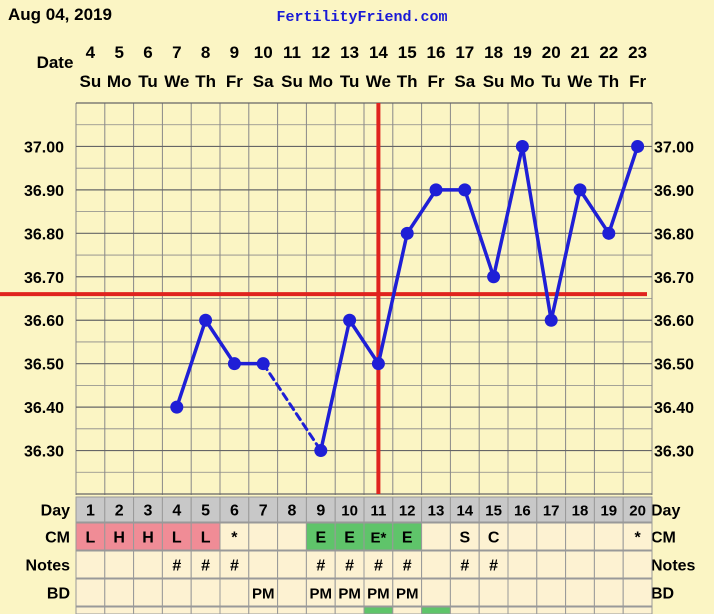 This screenshot has height=614, width=714. What do you see at coordinates (580, 52) in the screenshot?
I see `date-tick-label: 21` at bounding box center [580, 52].